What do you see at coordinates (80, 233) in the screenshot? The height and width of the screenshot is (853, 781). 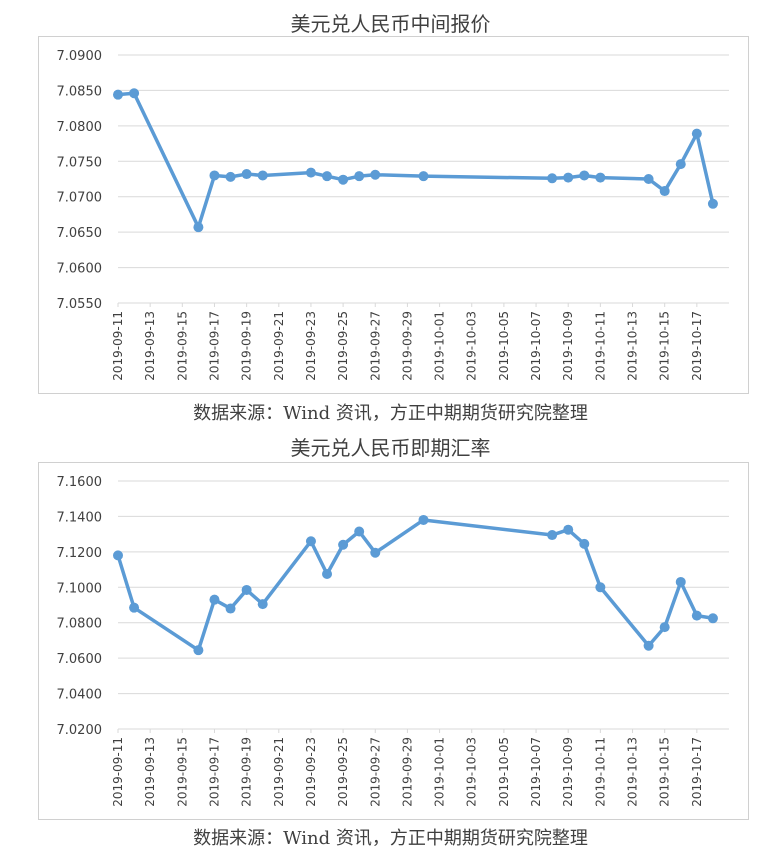 I see `y-tick-label: 7.0650` at bounding box center [80, 233].